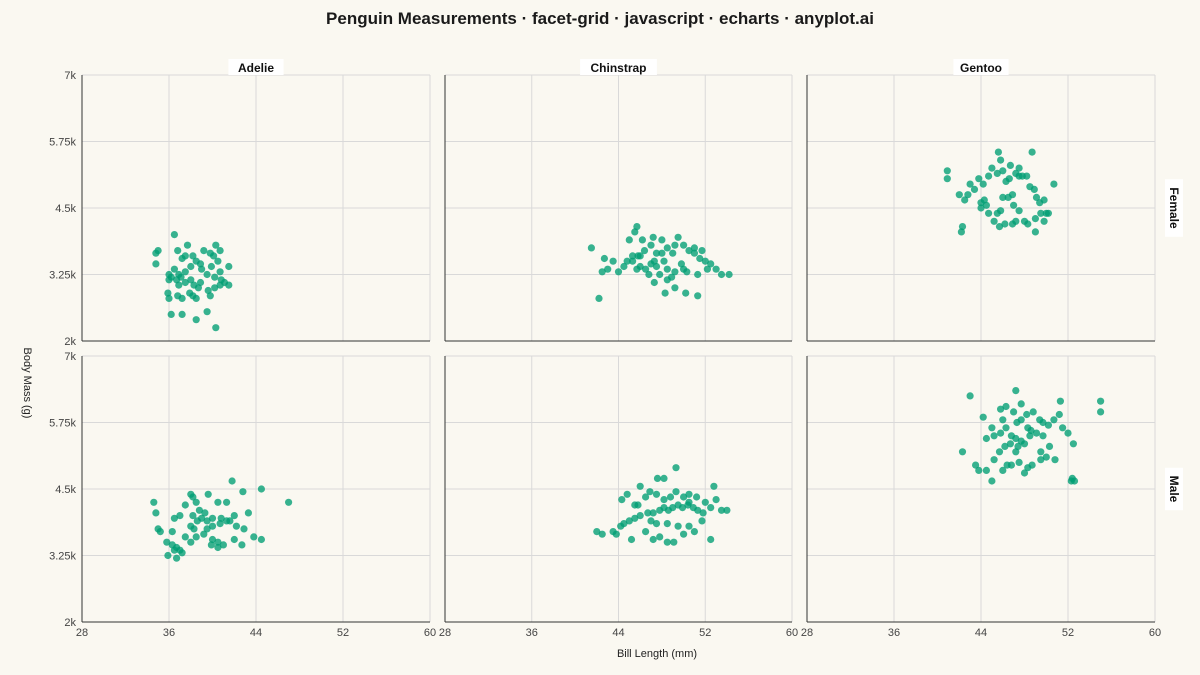 This screenshot has height=675, width=1200. Describe the element at coordinates (62, 276) in the screenshot. I see `y-tick-label: 3.25k` at that location.